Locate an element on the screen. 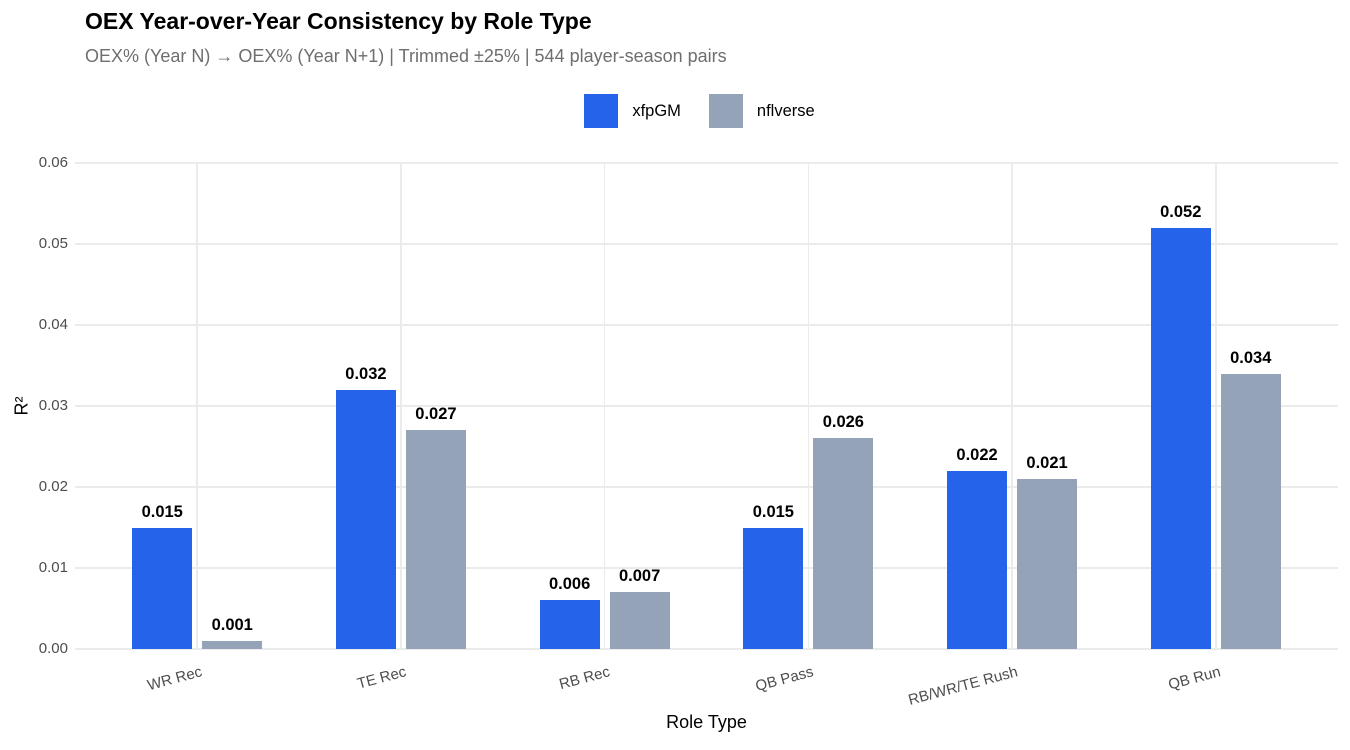 This screenshot has width=1350, height=750. y-tick-label: 0.02 is located at coordinates (53, 486).